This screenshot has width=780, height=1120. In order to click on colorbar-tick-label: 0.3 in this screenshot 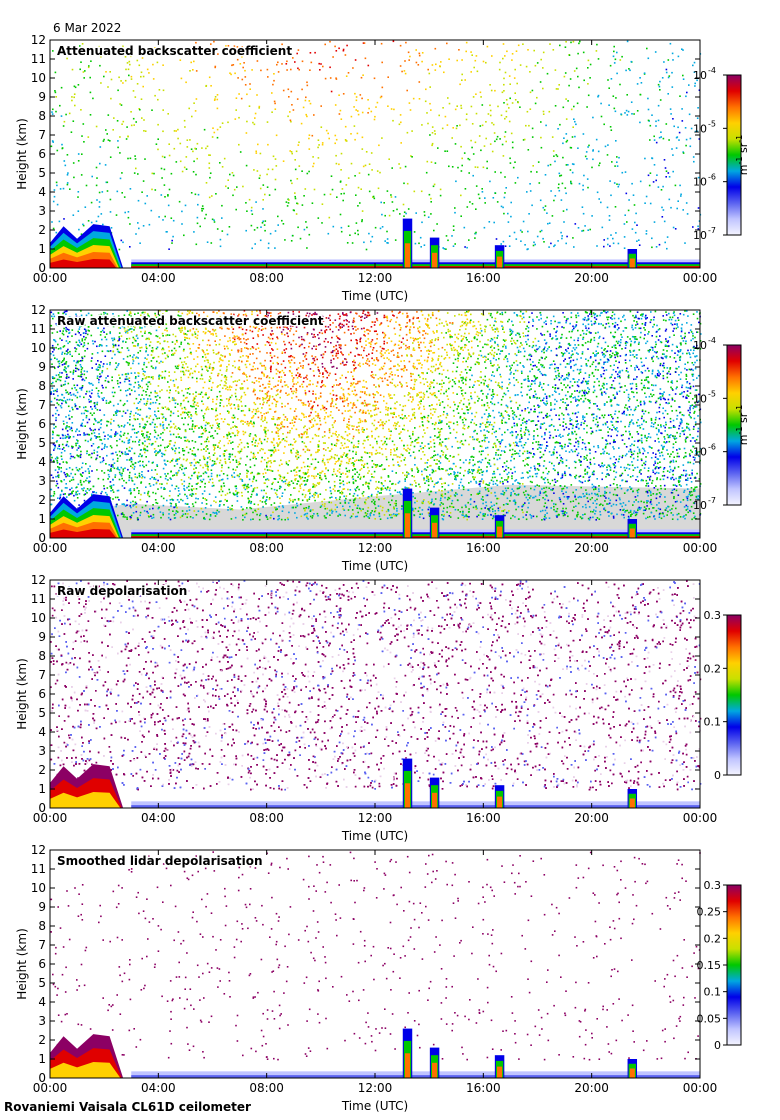, I will do `click(713, 885)`.